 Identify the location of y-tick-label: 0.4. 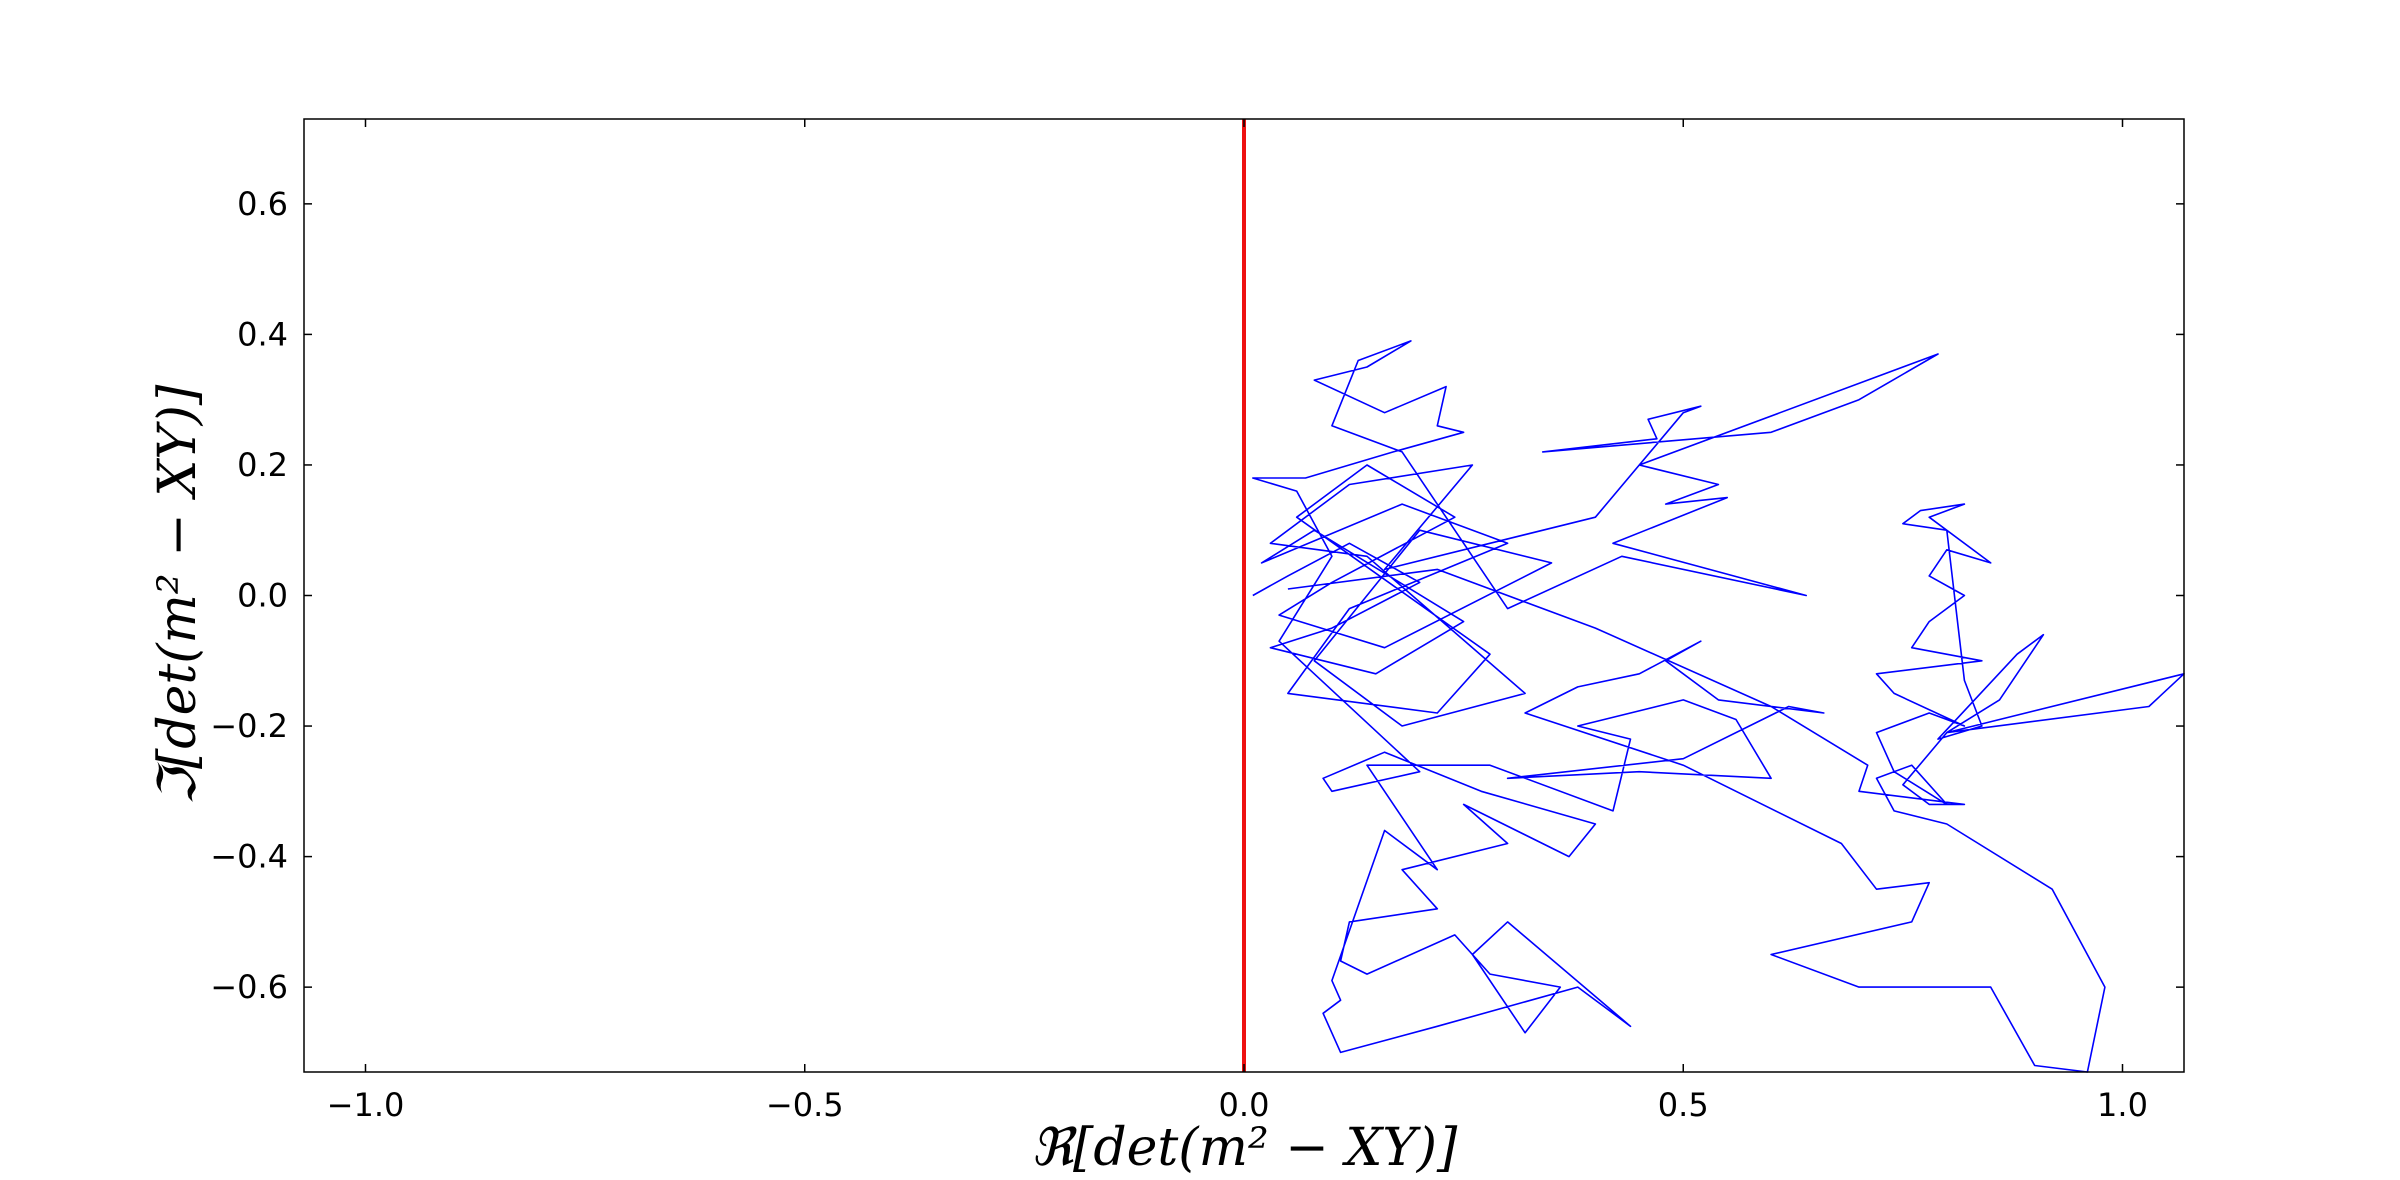
(262, 334).